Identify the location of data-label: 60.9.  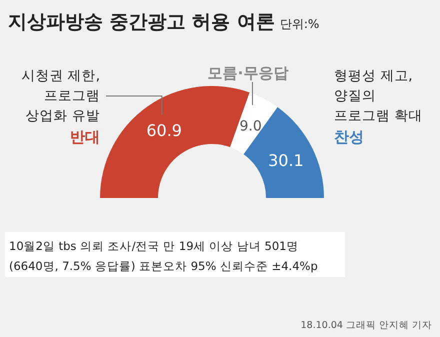
(164, 130).